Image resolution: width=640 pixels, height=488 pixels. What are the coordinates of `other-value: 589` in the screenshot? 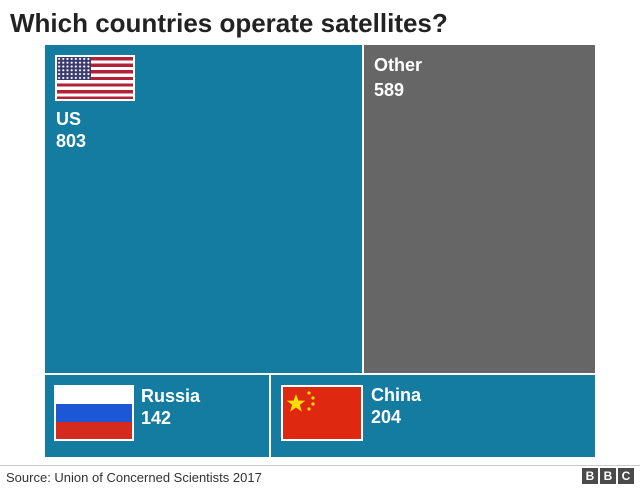 It's located at (389, 90).